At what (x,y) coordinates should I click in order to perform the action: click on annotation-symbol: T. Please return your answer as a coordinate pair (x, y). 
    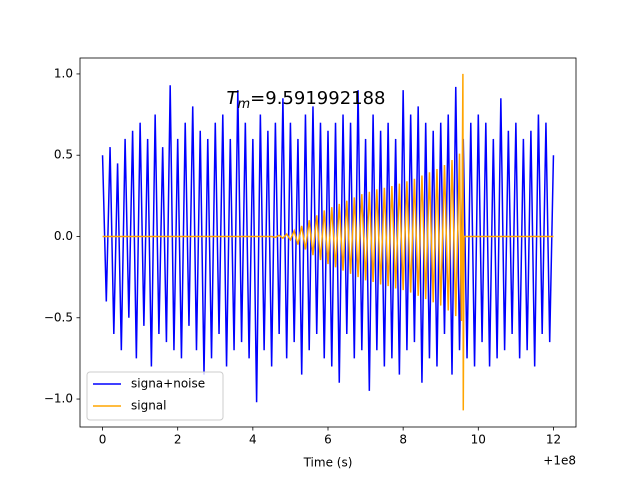
    Looking at the image, I should click on (233, 98).